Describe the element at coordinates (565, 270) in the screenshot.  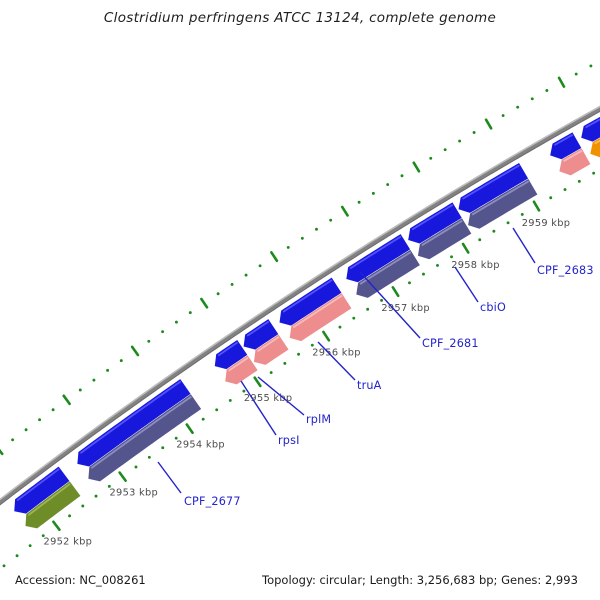
I see `gene-label-CPF_2683: CPF_2683` at that location.